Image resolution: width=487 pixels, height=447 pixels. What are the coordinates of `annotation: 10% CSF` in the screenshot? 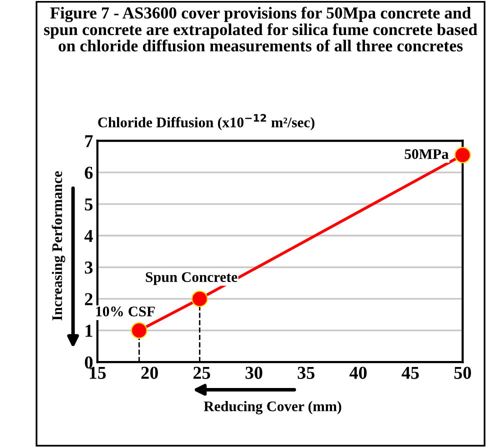 It's located at (125, 311).